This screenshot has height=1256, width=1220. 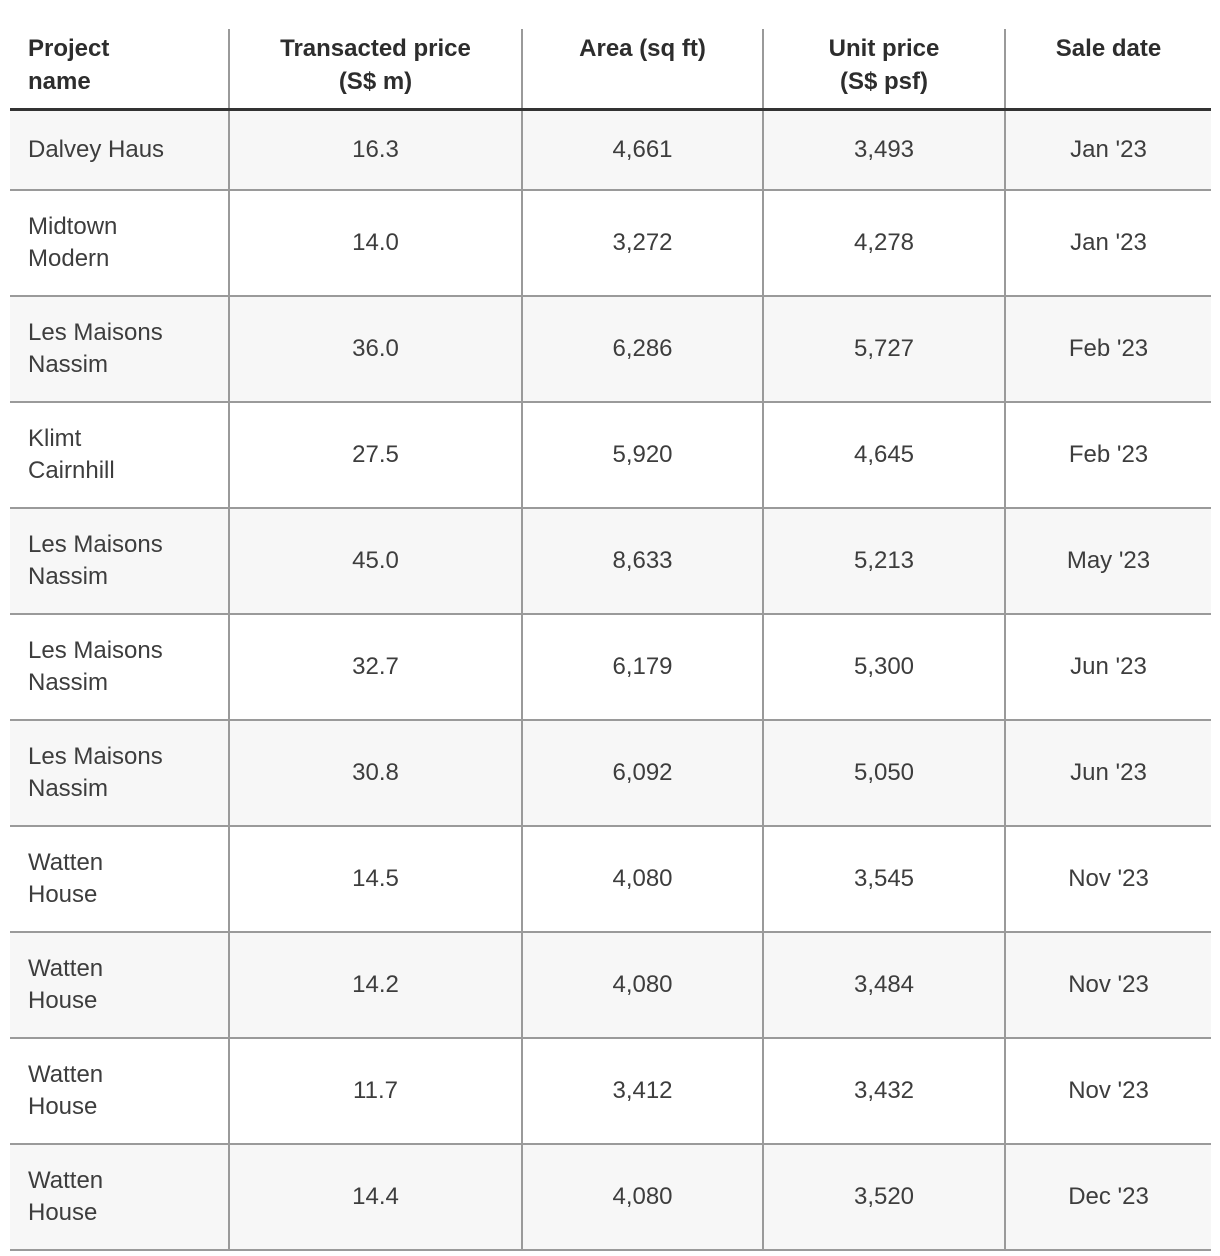 I want to click on header-label-line: Project, so click(x=69, y=48).